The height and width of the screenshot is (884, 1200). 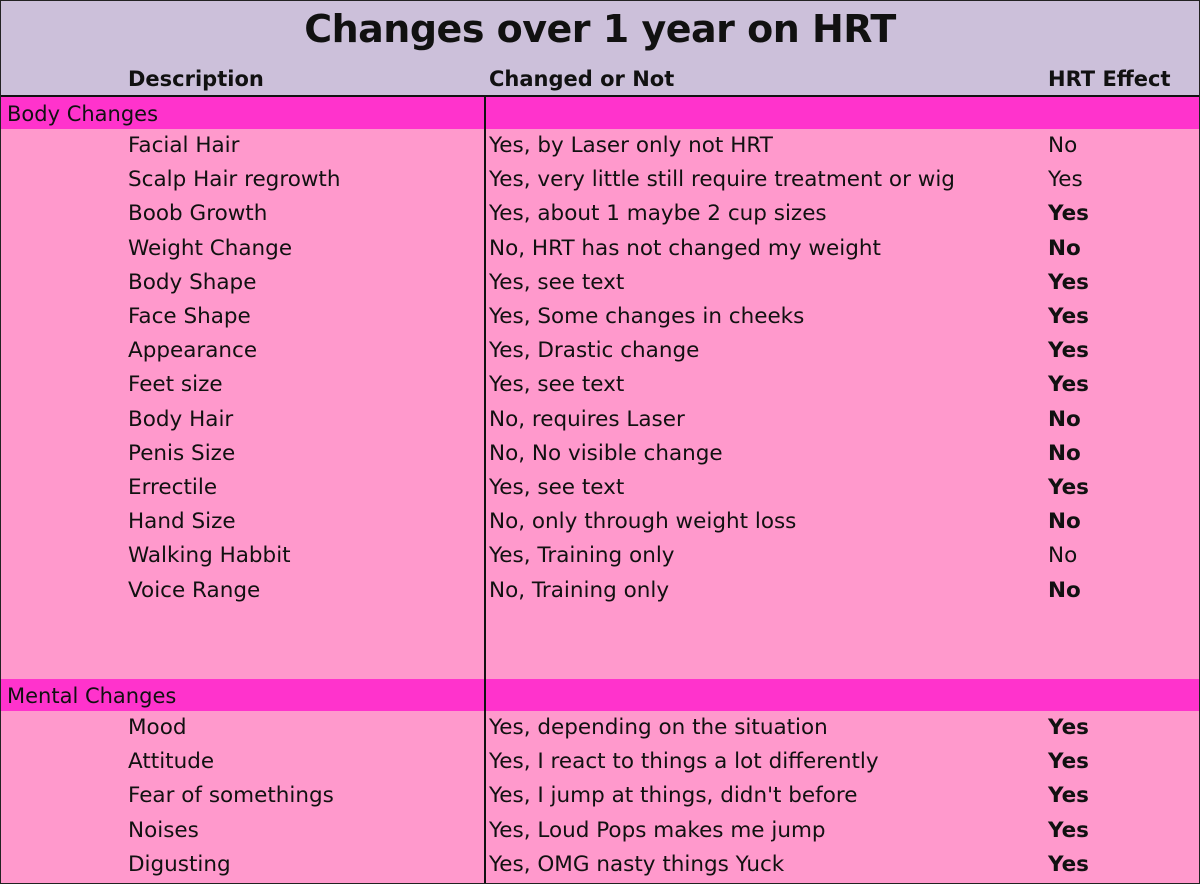 What do you see at coordinates (684, 762) in the screenshot?
I see `changed-cell: Yes, I react to things a lot differently` at bounding box center [684, 762].